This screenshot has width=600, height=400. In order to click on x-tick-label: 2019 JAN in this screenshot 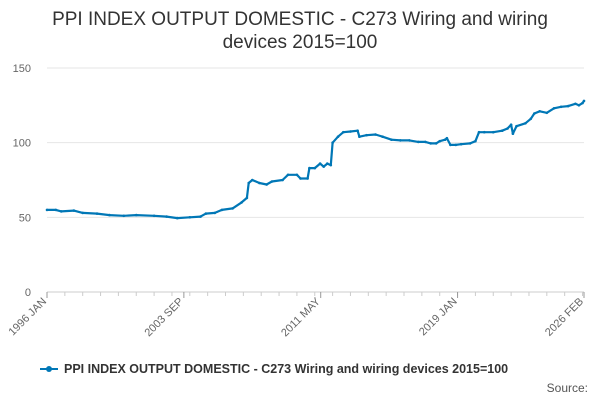, I will do `click(438, 317)`.